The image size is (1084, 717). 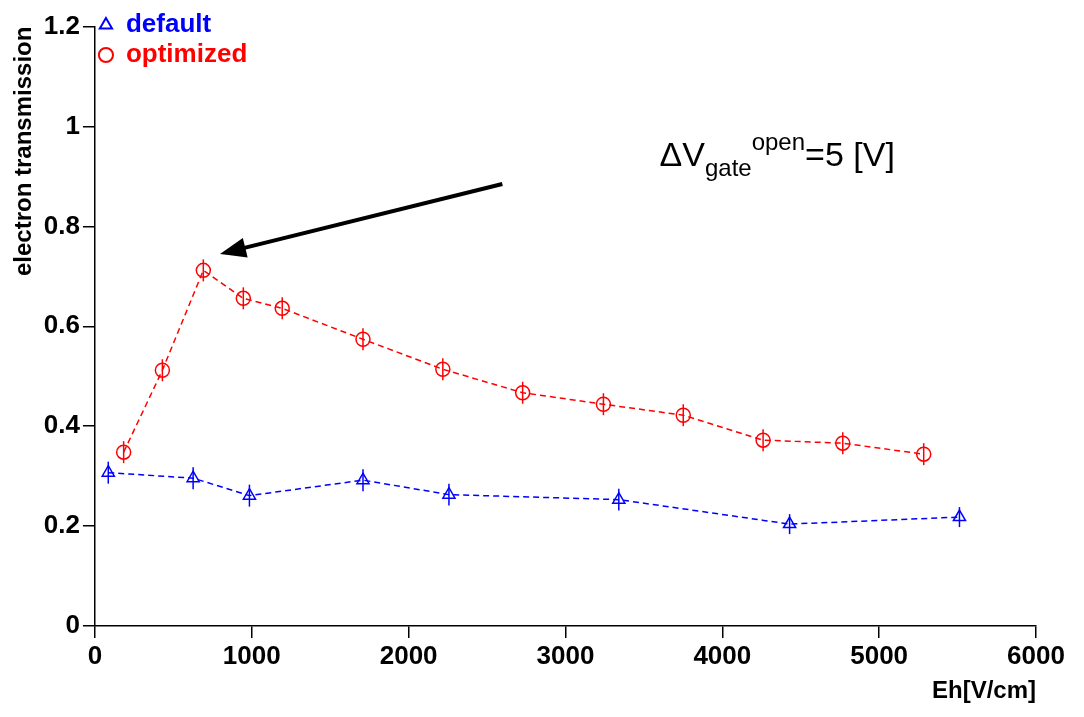 I want to click on x-tick-label: 6000, so click(x=1036, y=654).